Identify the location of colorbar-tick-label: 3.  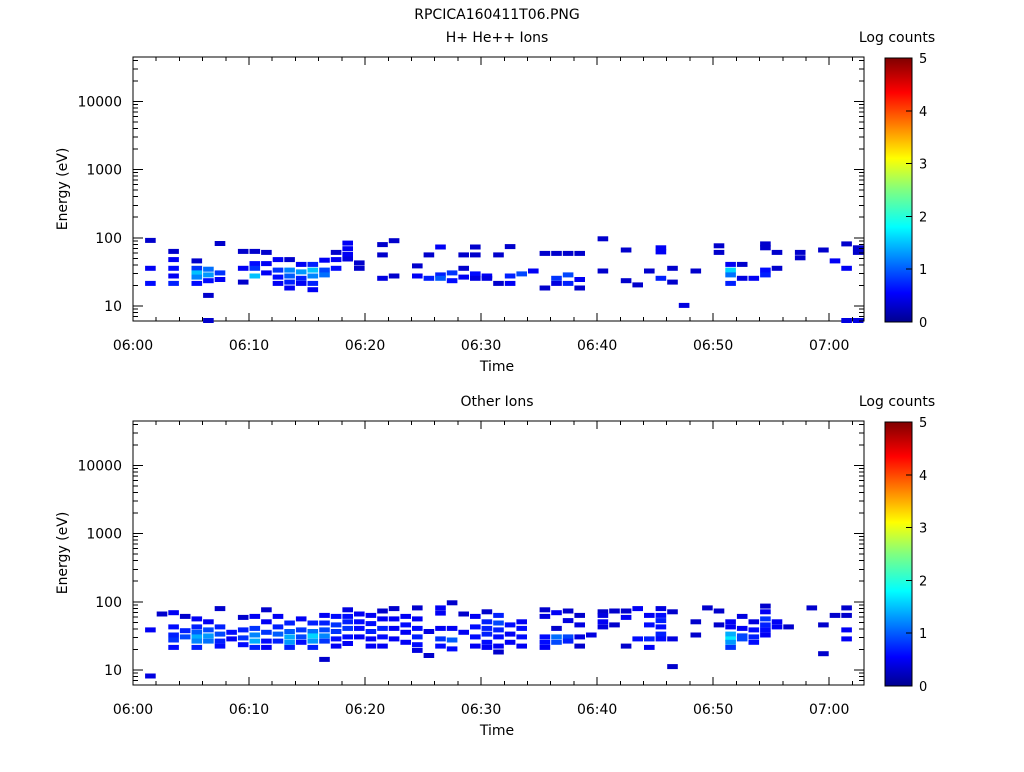
(923, 529).